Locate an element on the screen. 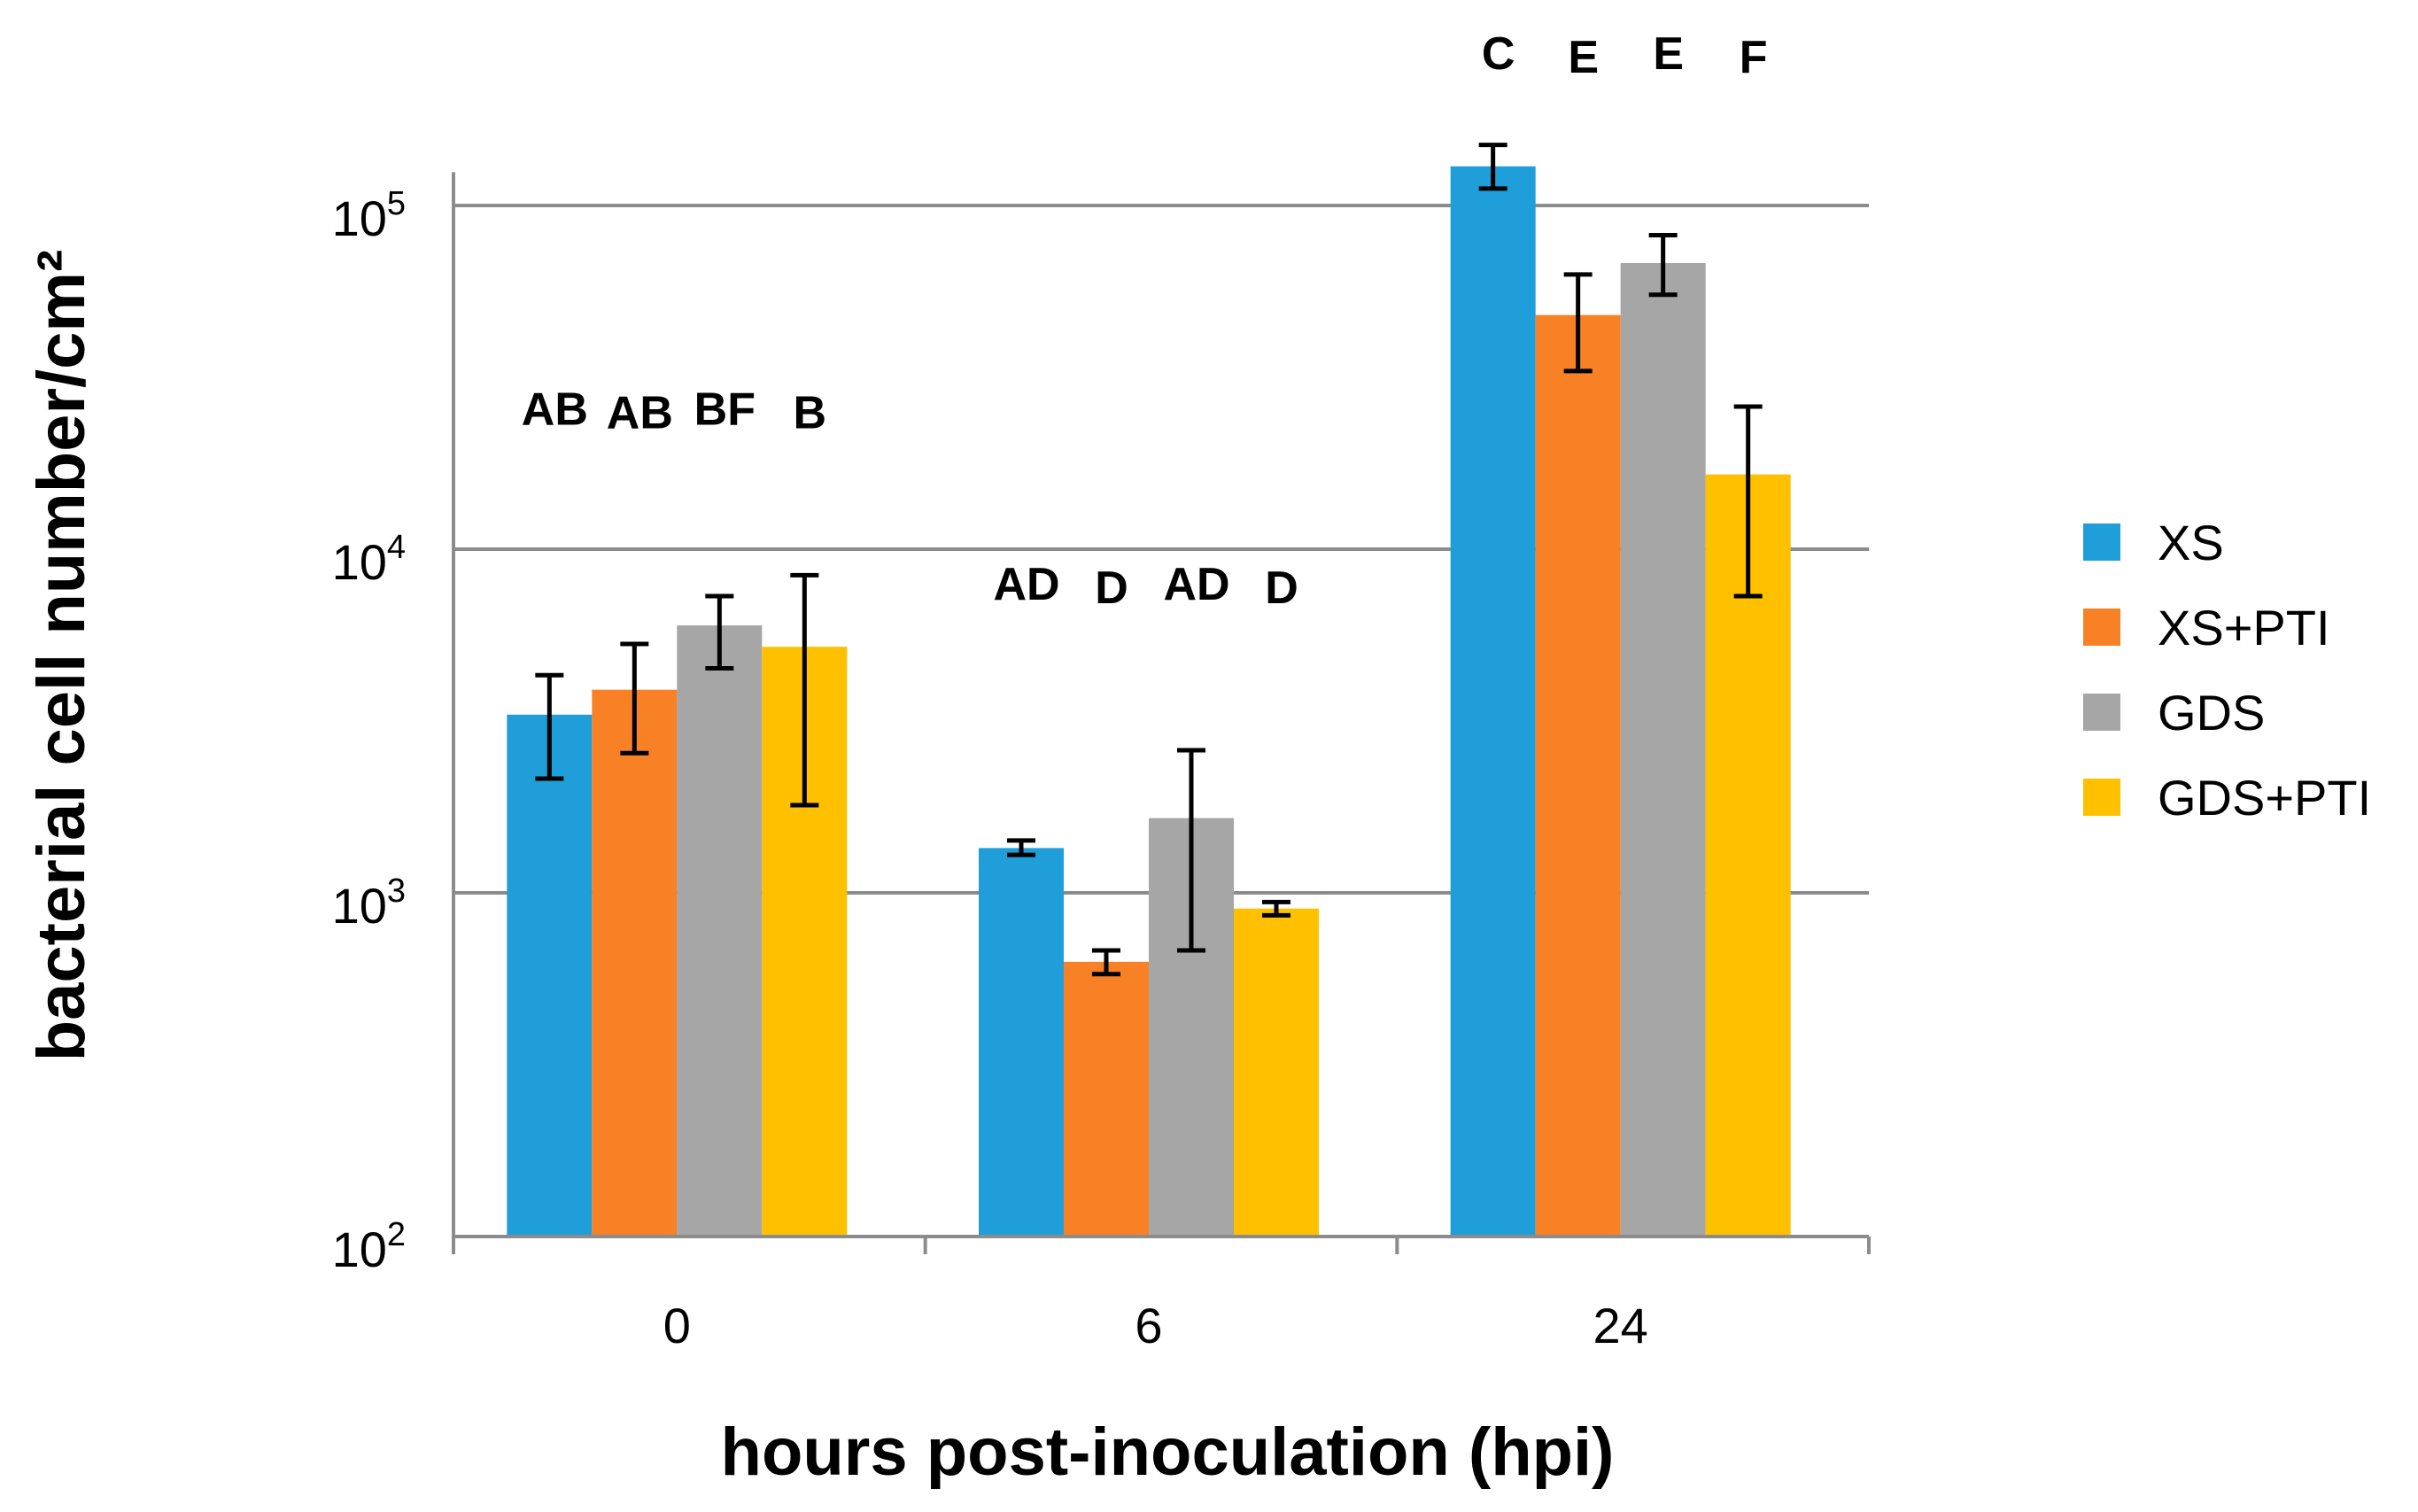  y-tick-label: 10³ is located at coordinates (369, 903).